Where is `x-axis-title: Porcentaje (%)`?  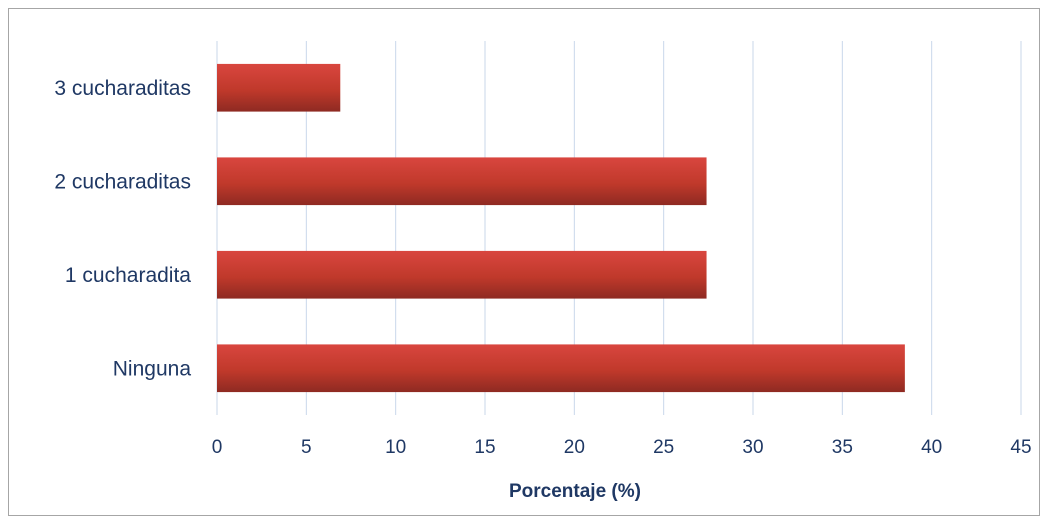 x-axis-title: Porcentaje (%) is located at coordinates (575, 491).